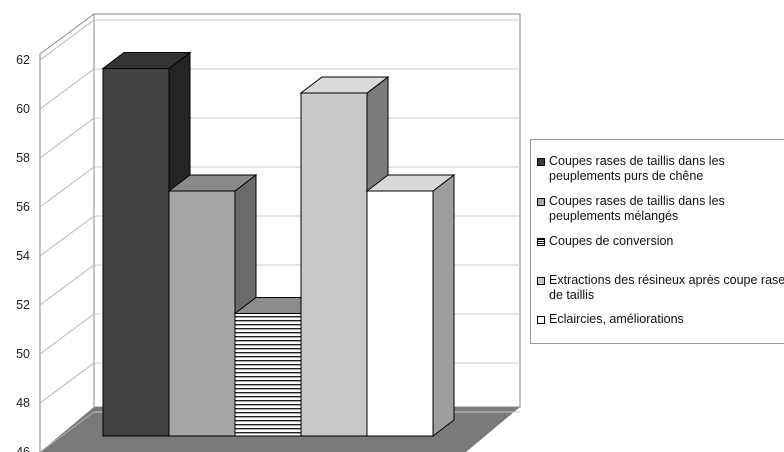 The image size is (784, 452). What do you see at coordinates (23, 256) in the screenshot?
I see `y-tick-label: 54` at bounding box center [23, 256].